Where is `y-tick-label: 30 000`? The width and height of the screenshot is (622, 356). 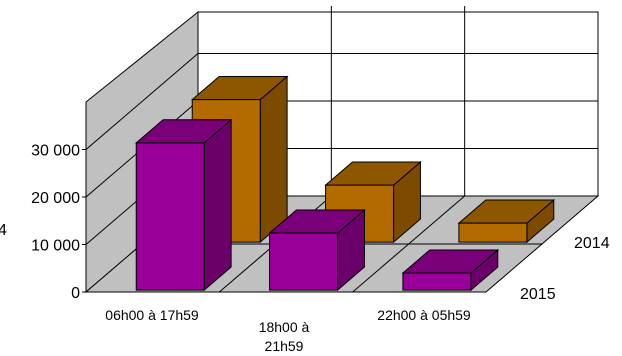
y-tick-label: 30 000 is located at coordinates (55, 151).